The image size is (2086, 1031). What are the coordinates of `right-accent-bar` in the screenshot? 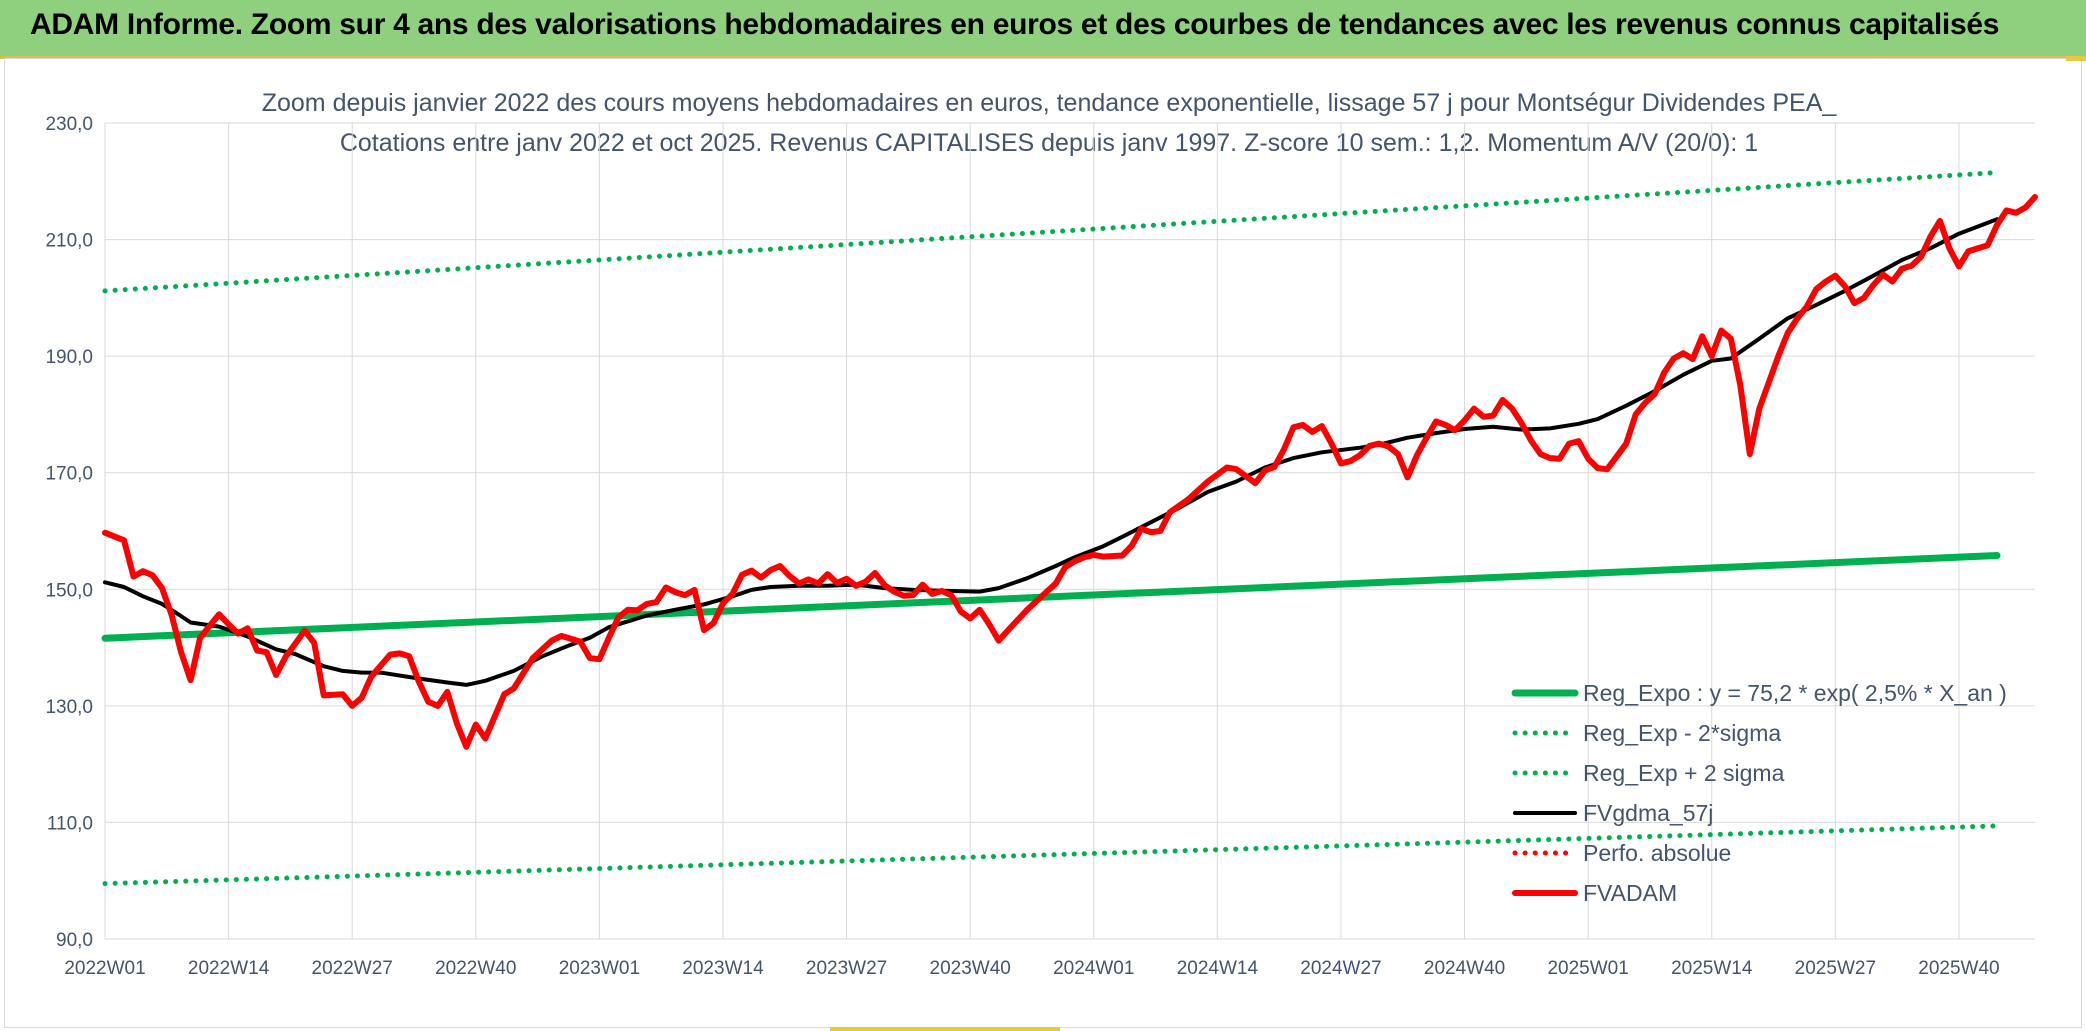 It's located at (2076, 58).